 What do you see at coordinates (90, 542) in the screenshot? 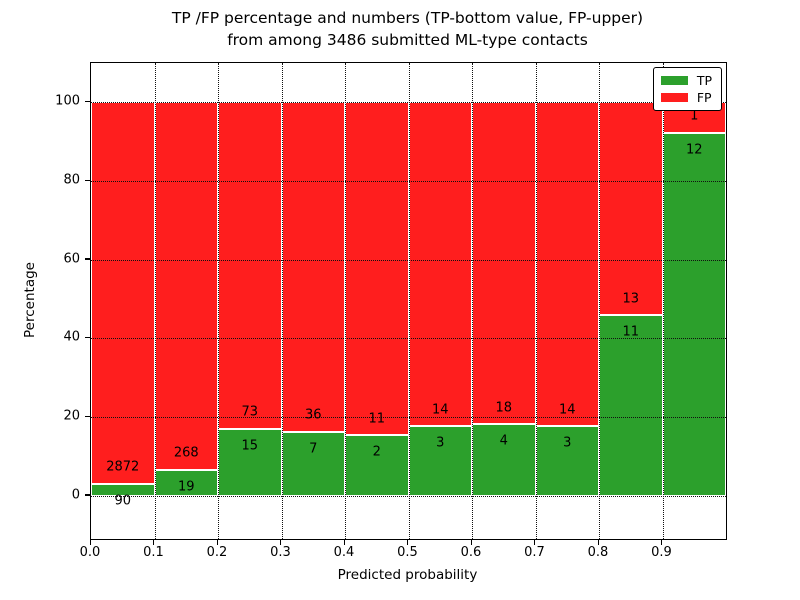
I see `x-tick-mark-0.0` at bounding box center [90, 542].